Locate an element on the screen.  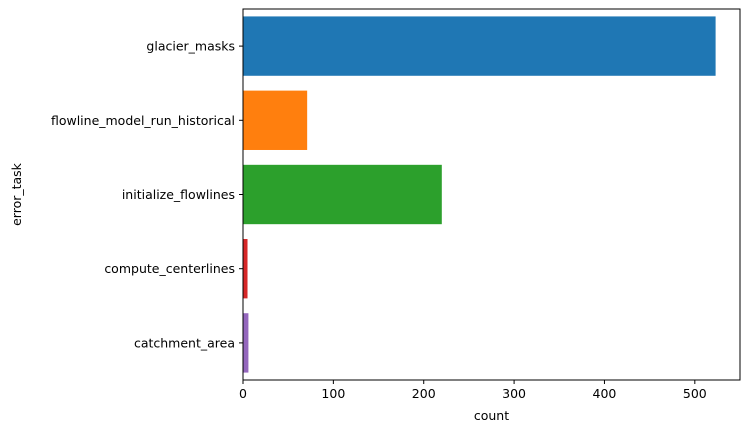
x-tick-label: 200 is located at coordinates (424, 393).